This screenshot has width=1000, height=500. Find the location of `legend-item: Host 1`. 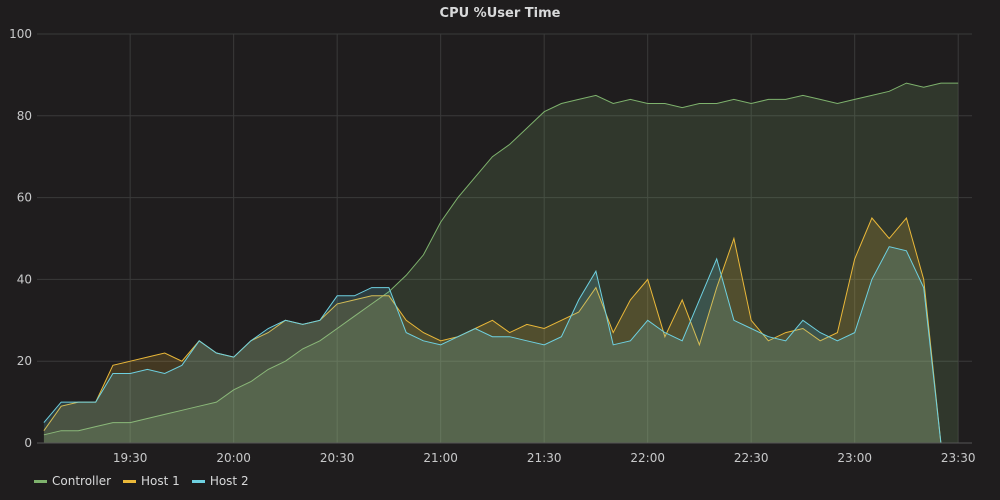

legend-item: Host 1 is located at coordinates (151, 481).